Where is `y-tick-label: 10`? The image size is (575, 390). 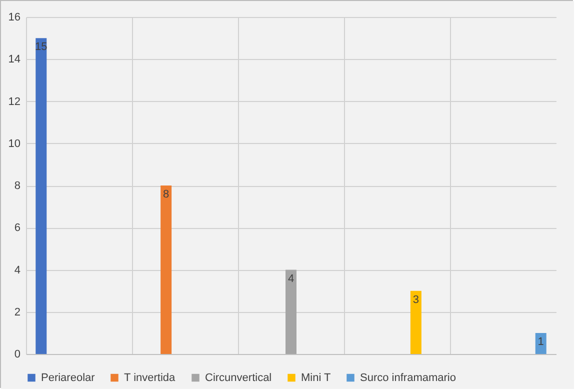
y-tick-label: 10 is located at coordinates (14, 144).